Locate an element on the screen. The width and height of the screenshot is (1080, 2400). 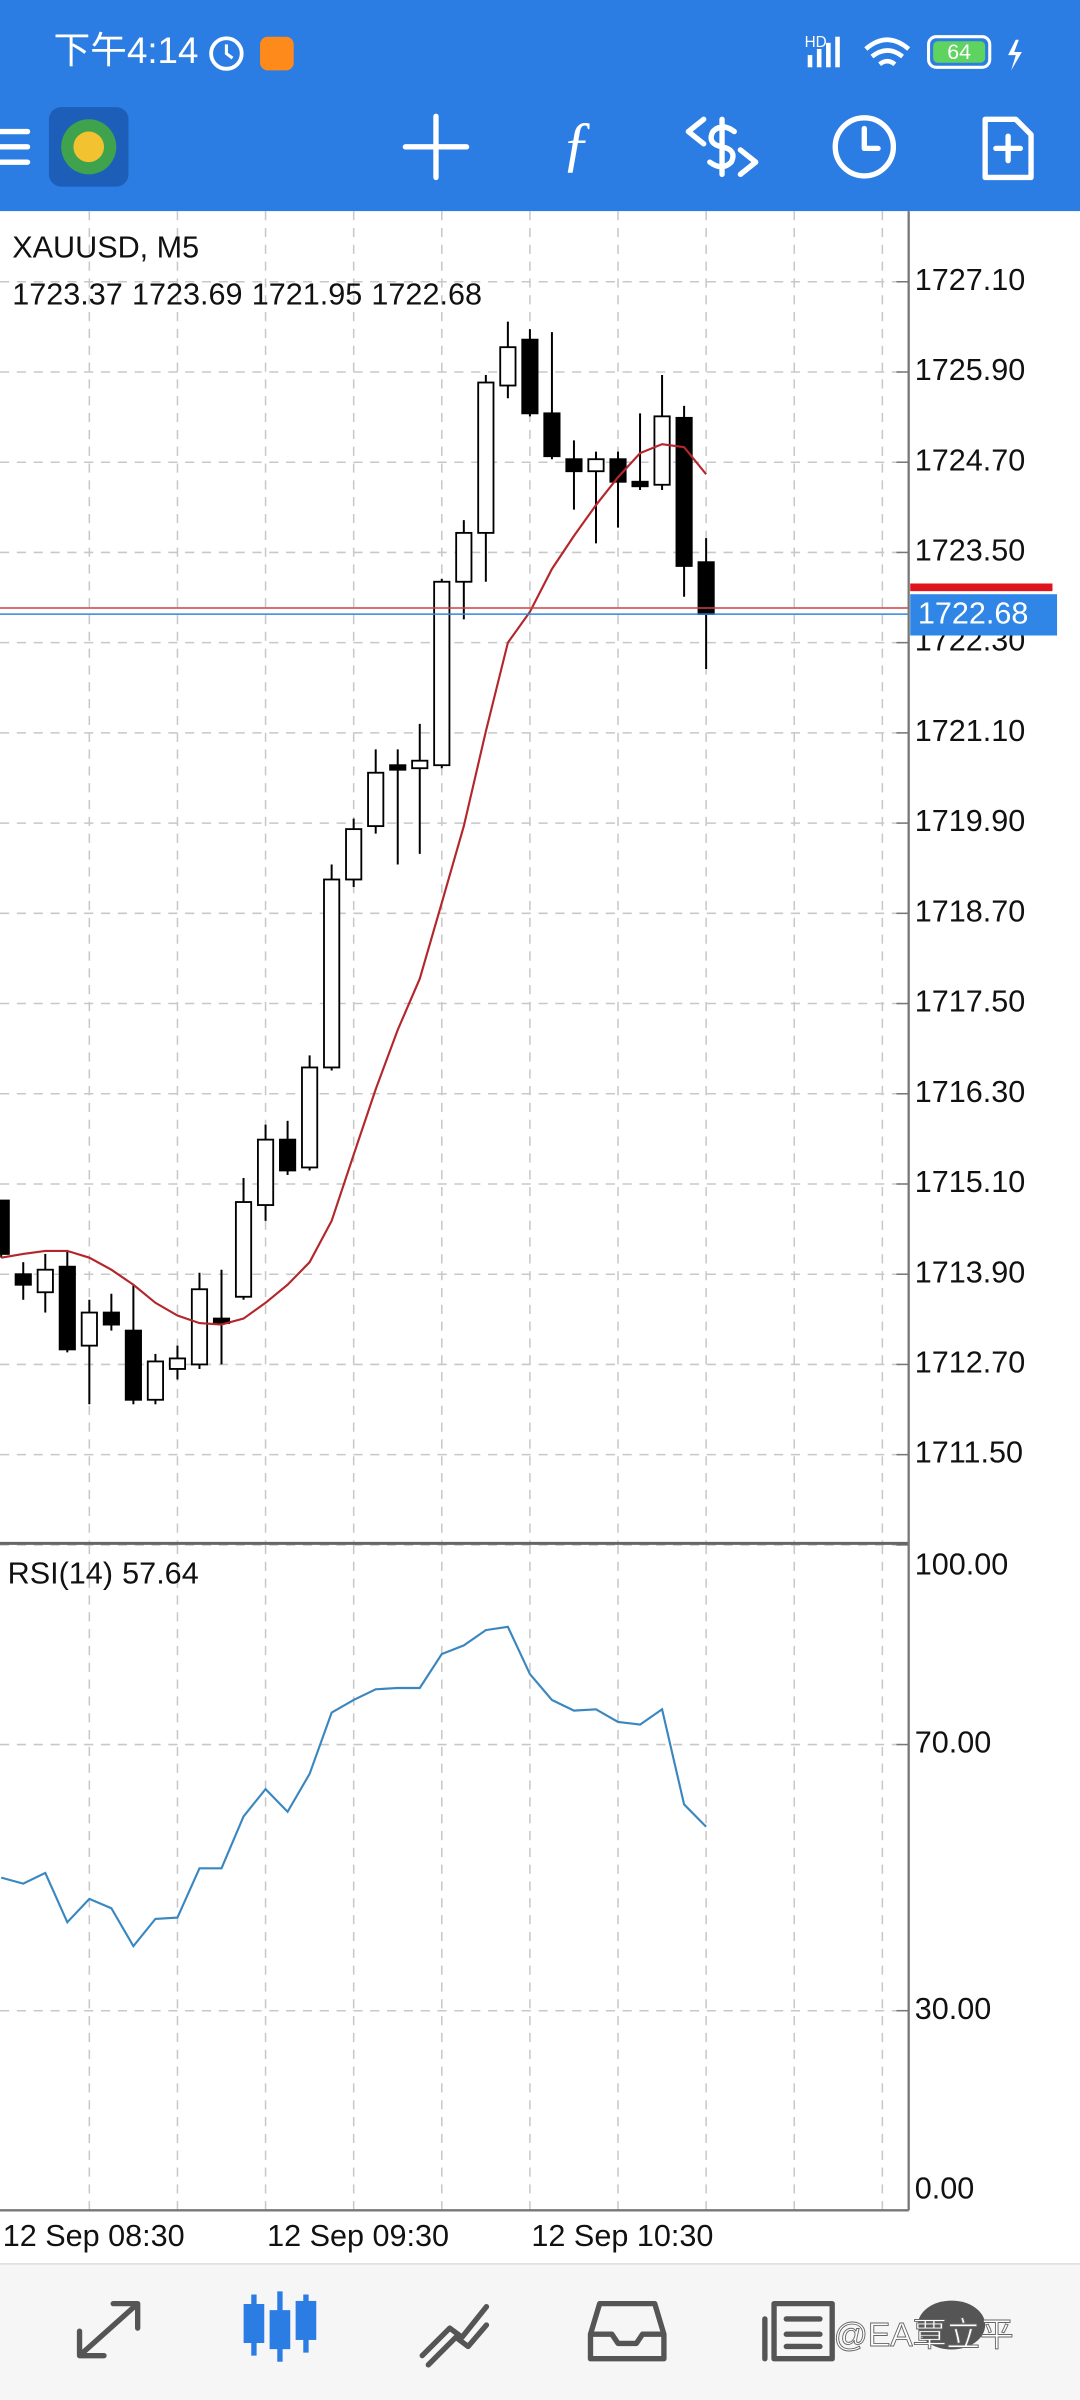
battery-level: 64 is located at coordinates (959, 52).